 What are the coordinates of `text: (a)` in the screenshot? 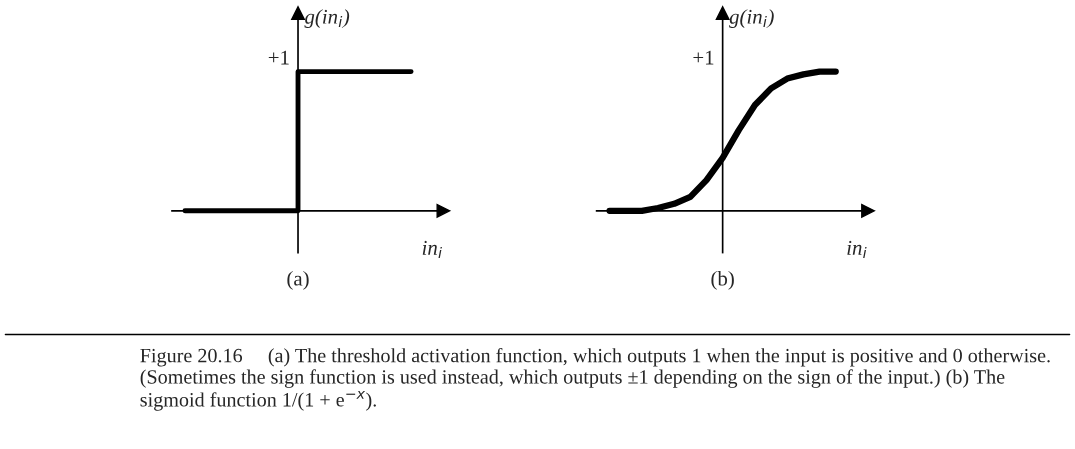 It's located at (298, 280).